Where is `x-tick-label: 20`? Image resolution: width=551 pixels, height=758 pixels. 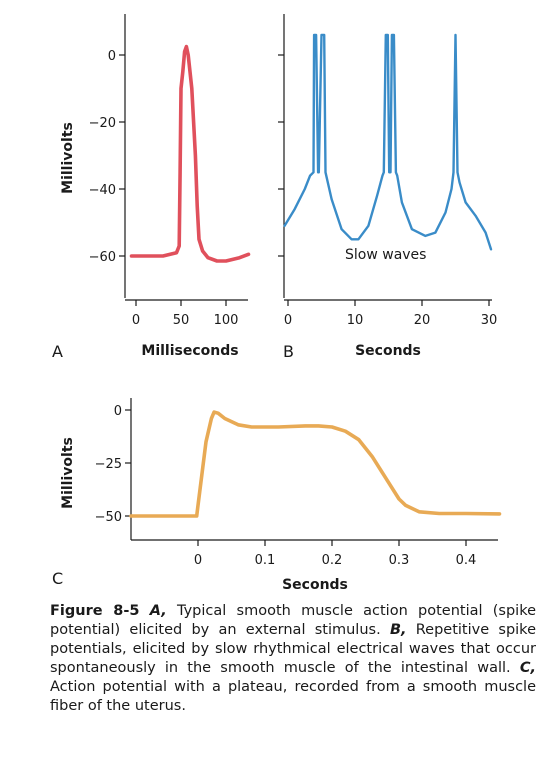
x-tick-label: 20 is located at coordinates (422, 320).